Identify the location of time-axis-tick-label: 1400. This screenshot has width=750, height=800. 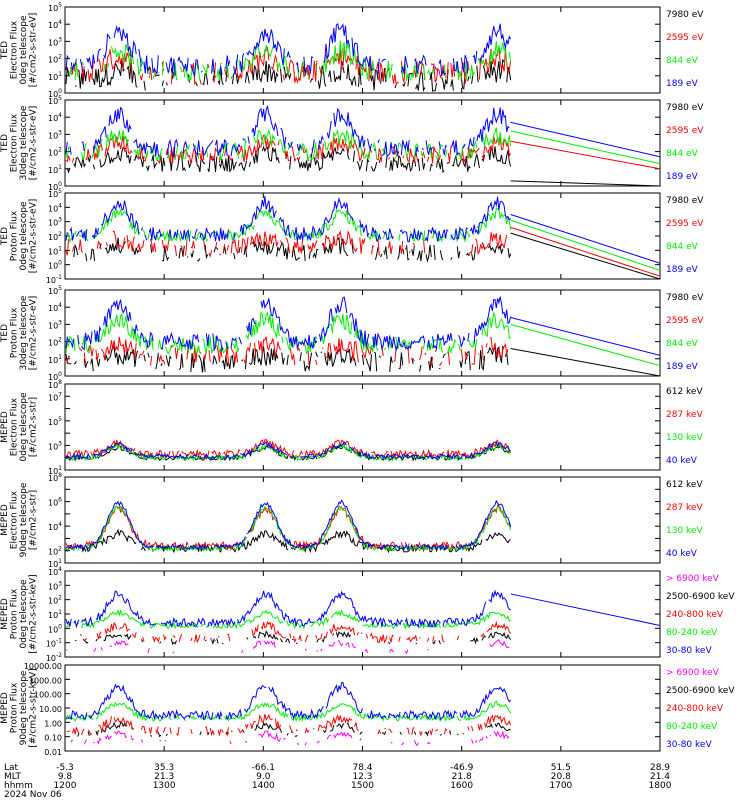
(263, 786).